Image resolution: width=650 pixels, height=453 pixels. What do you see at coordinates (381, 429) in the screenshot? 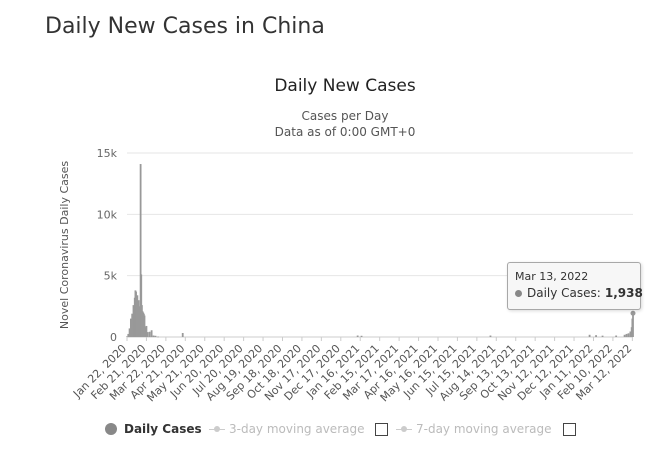
I see `checkbox-3-day-average` at bounding box center [381, 429].